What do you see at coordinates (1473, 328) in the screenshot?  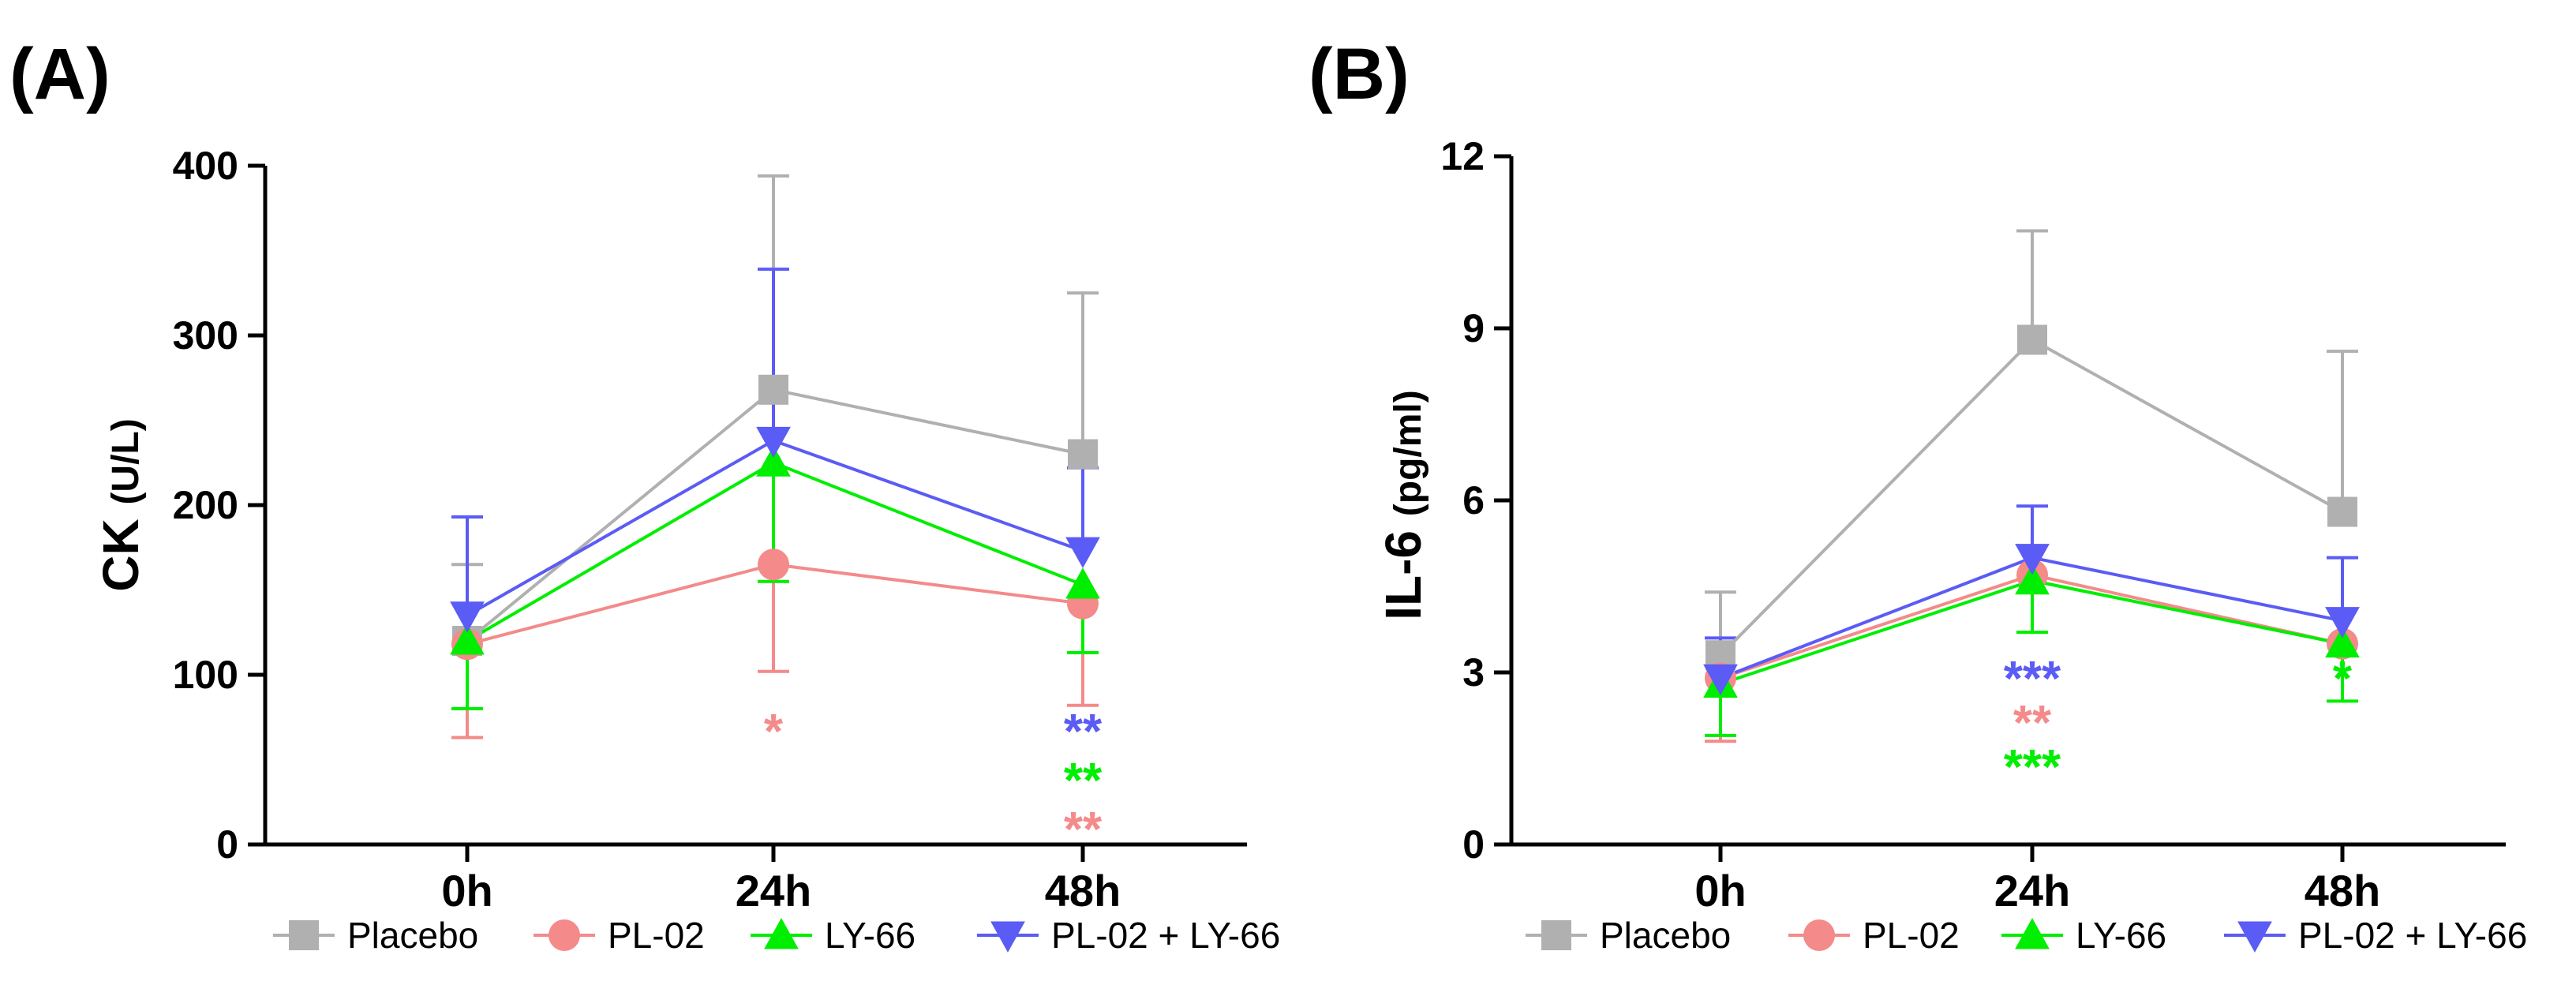 I see `y-tick-label: 9` at bounding box center [1473, 328].